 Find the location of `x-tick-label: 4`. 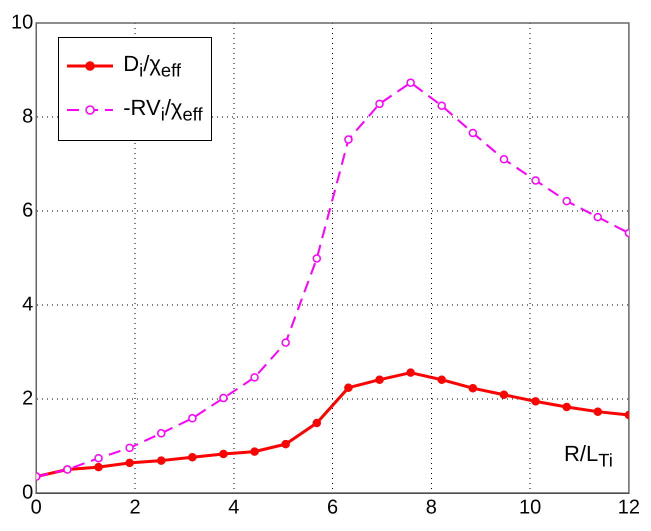

x-tick-label: 4 is located at coordinates (234, 507).